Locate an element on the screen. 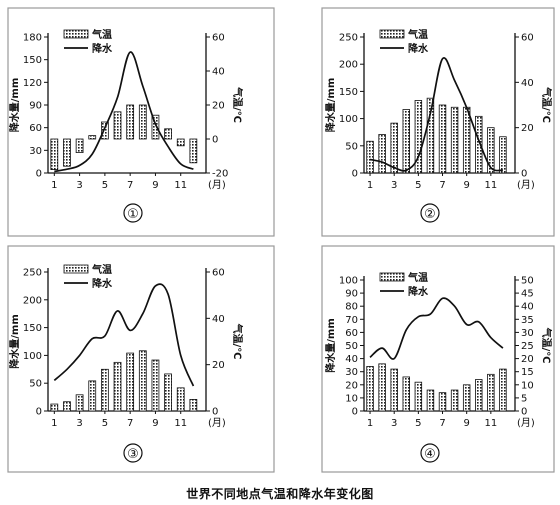  panel-number: ② is located at coordinates (430, 214).